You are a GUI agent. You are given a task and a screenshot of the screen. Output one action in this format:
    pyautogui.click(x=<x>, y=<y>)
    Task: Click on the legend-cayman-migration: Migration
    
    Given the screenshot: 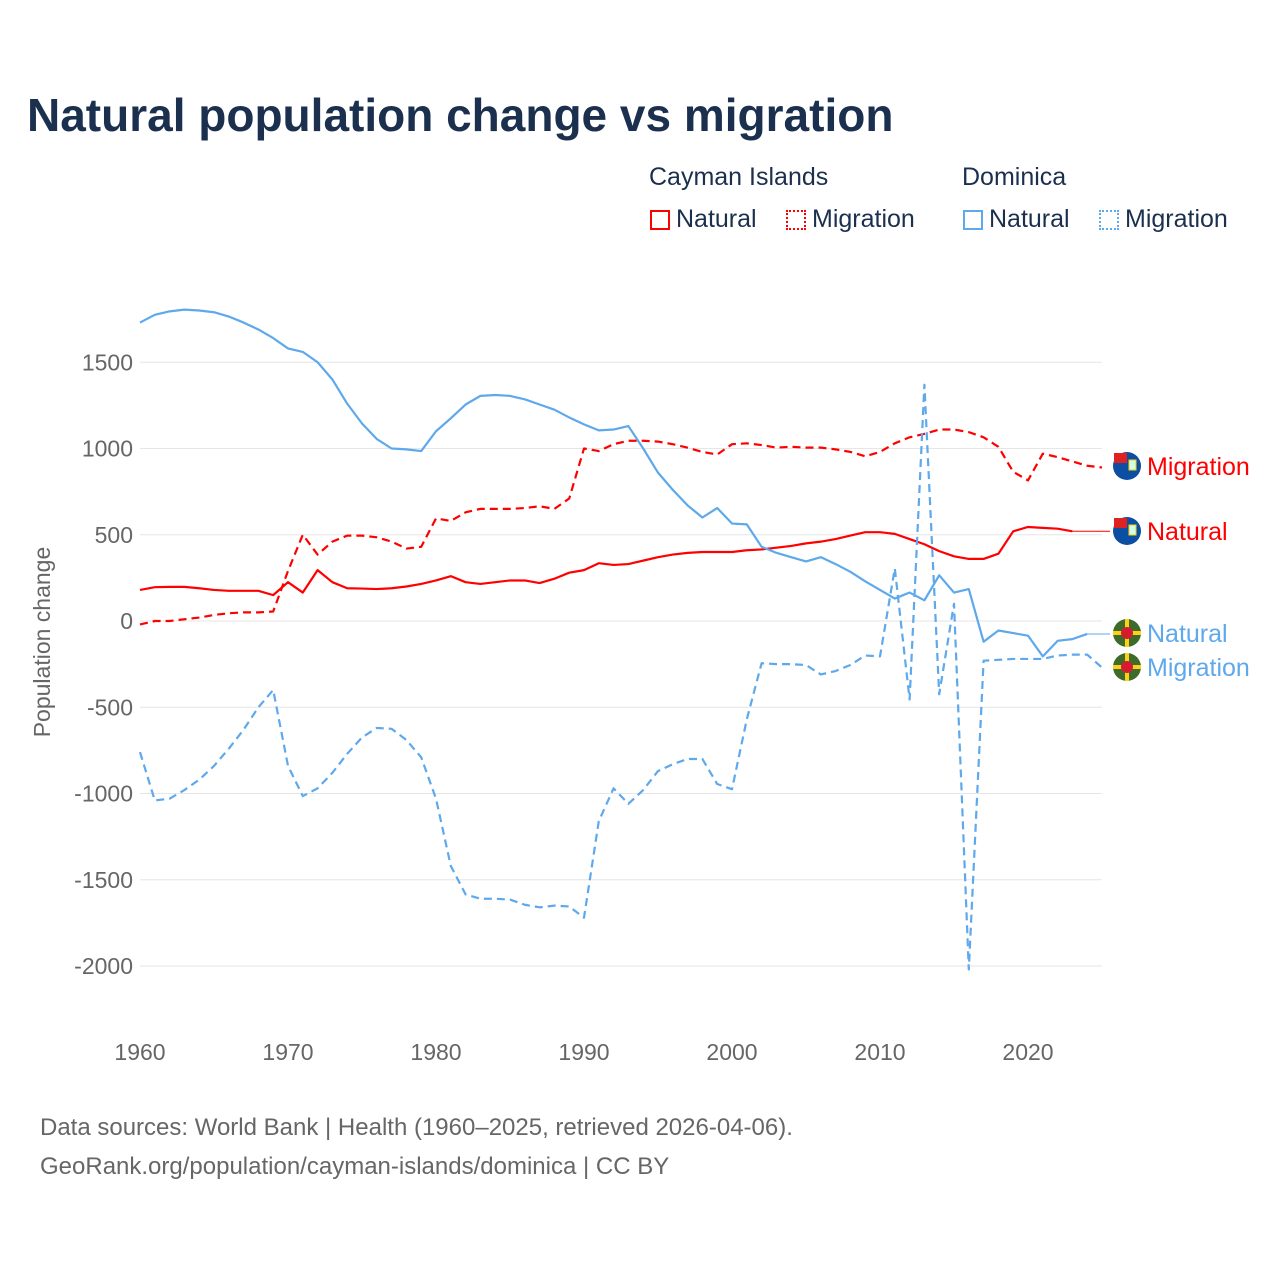 What is the action you would take?
    pyautogui.click(x=850, y=219)
    